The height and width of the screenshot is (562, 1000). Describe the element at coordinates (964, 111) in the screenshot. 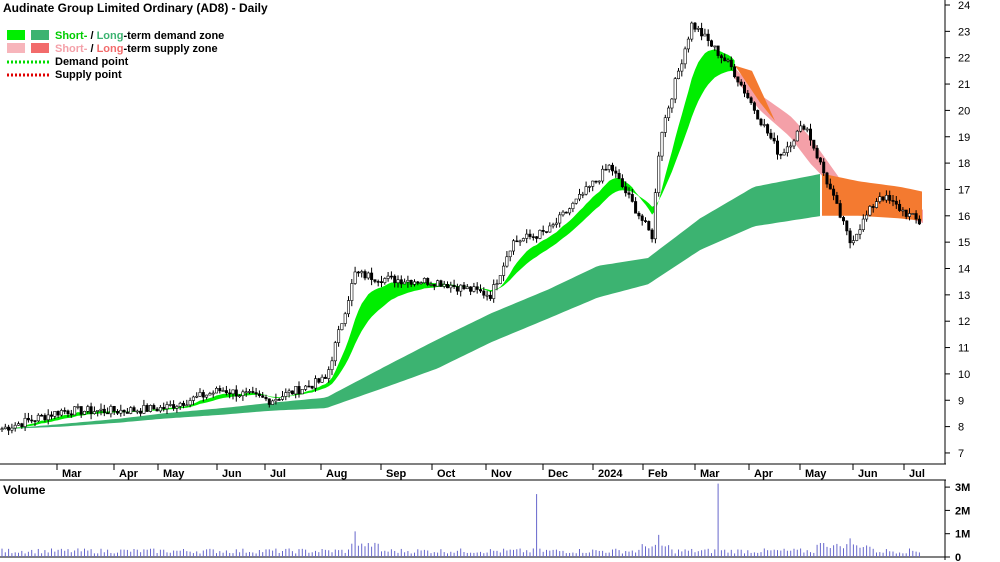

I see `y-tick-label: 20` at that location.